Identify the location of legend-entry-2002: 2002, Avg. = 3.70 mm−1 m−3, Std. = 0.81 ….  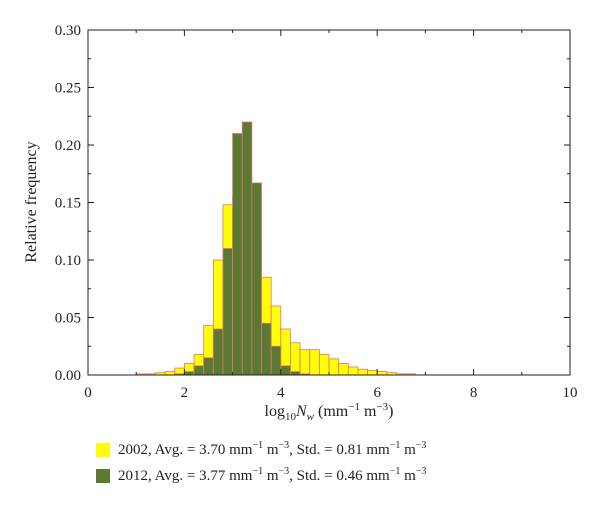
(336, 450).